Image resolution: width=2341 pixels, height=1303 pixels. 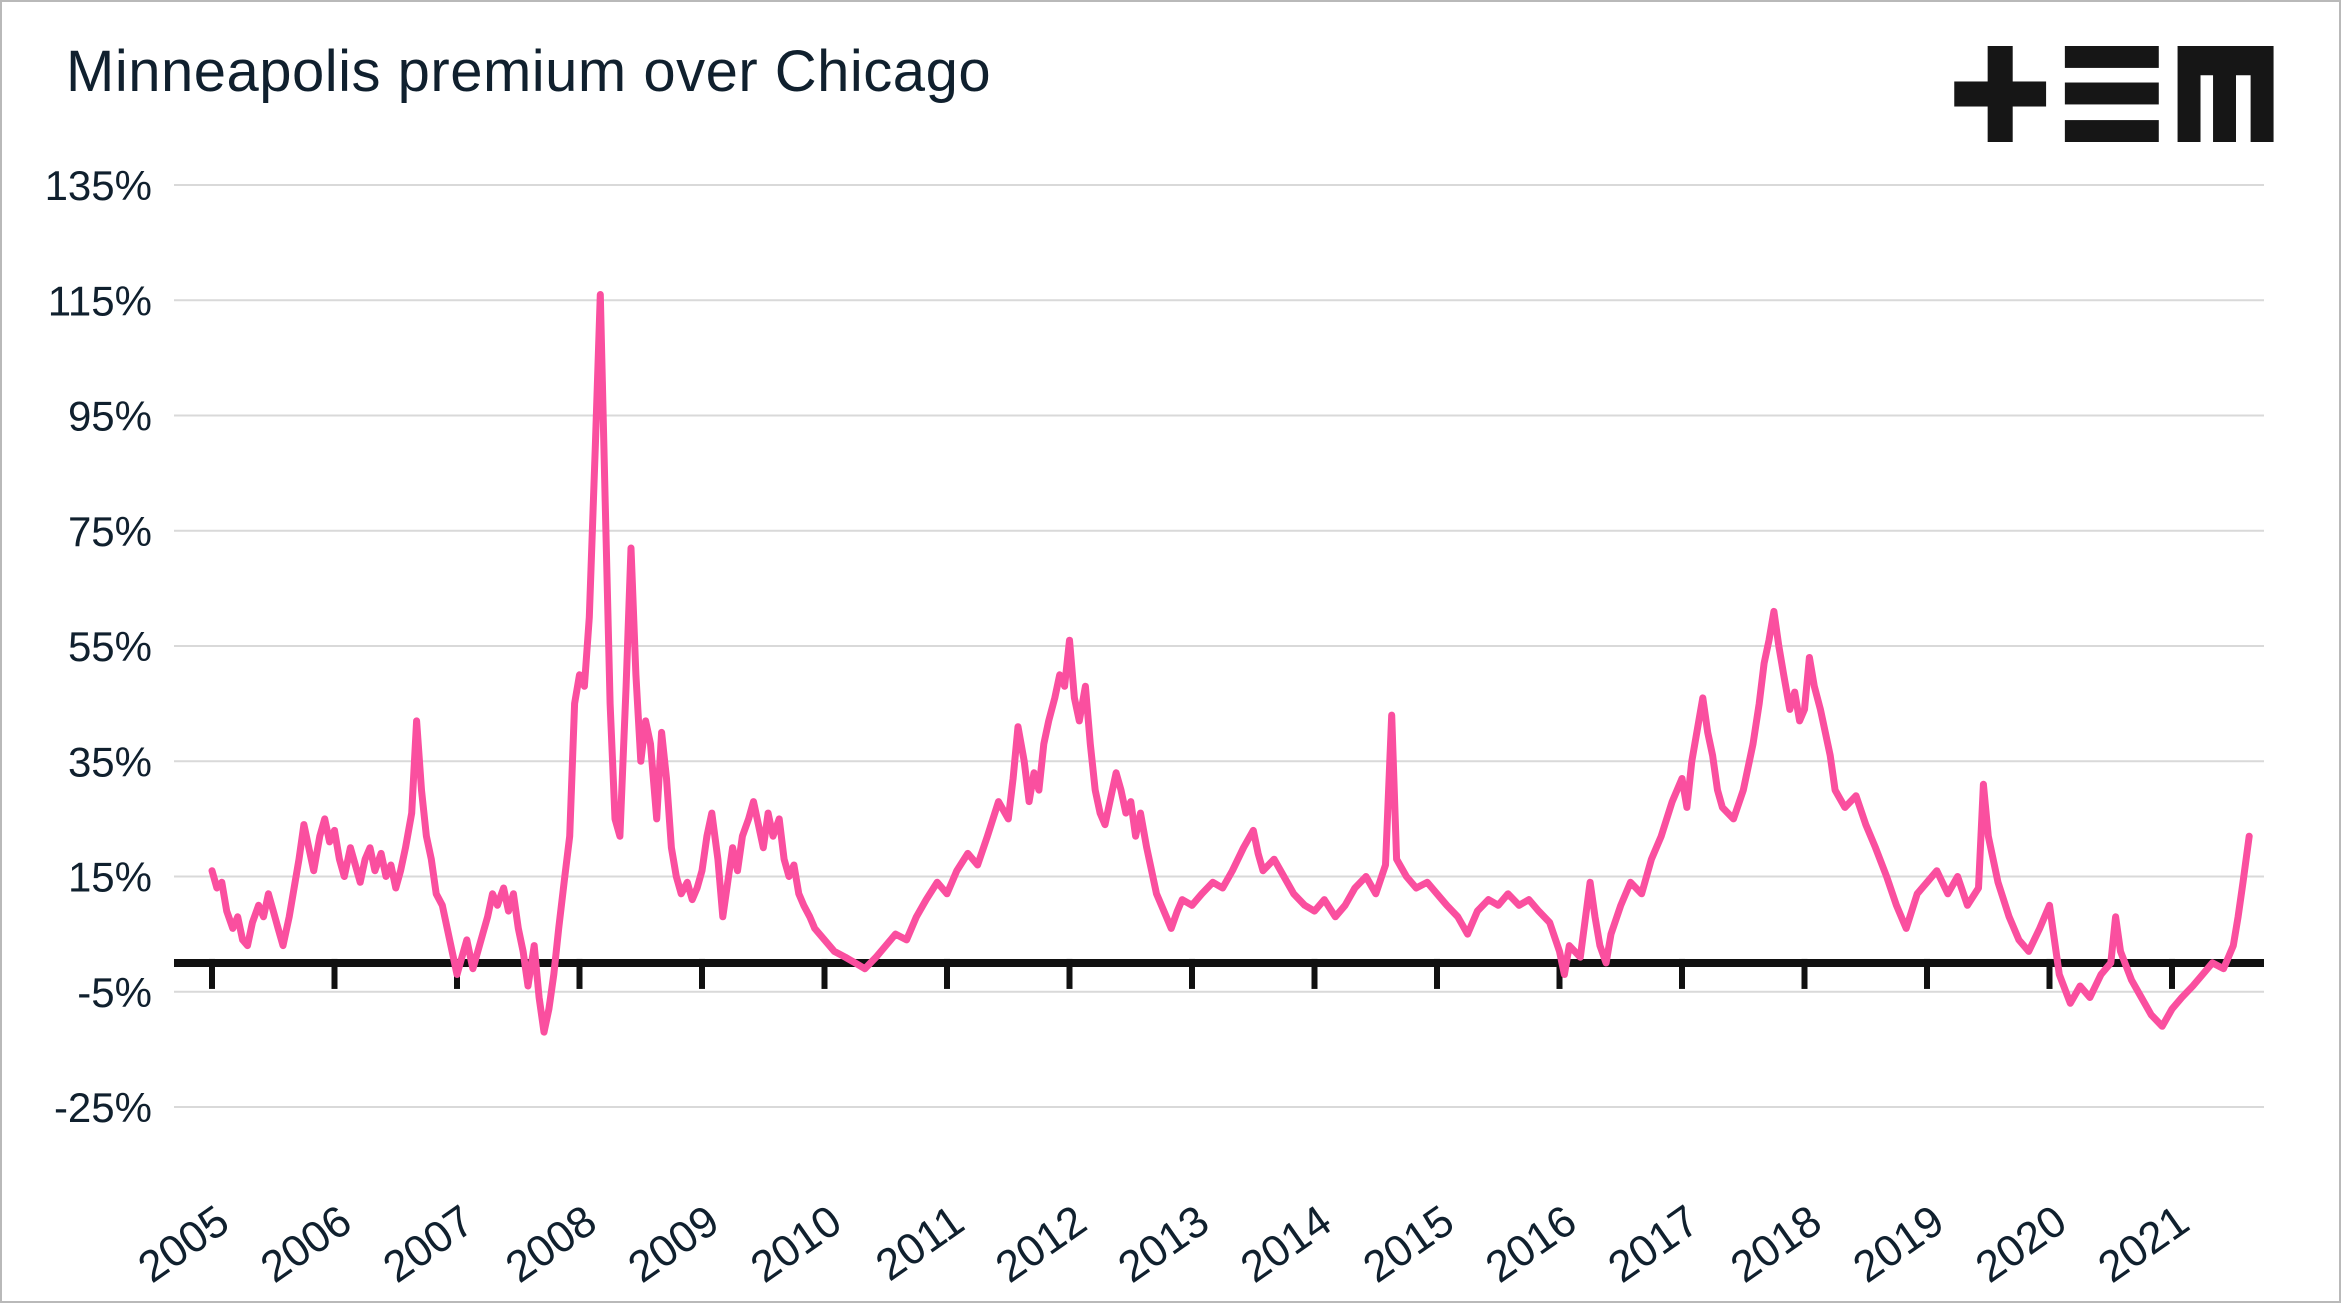 I want to click on x-tick-label: 2010, so click(x=796, y=1244).